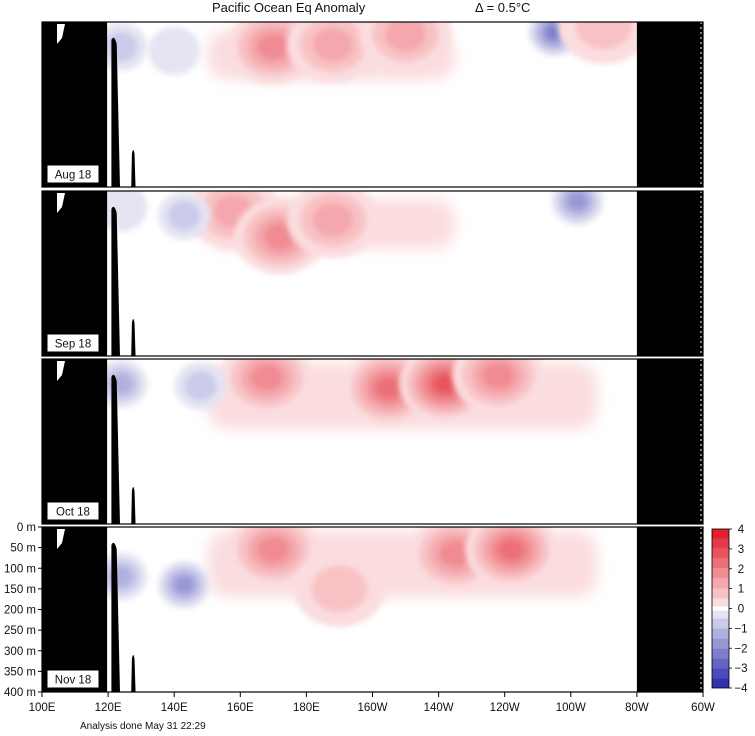  I want to click on analysis-note: Analysis done May 31 22:29, so click(143, 726).